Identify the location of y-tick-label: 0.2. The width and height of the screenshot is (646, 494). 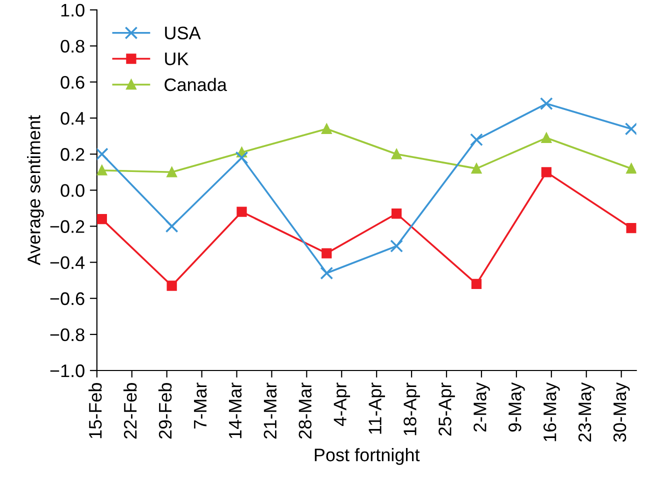
(72, 154).